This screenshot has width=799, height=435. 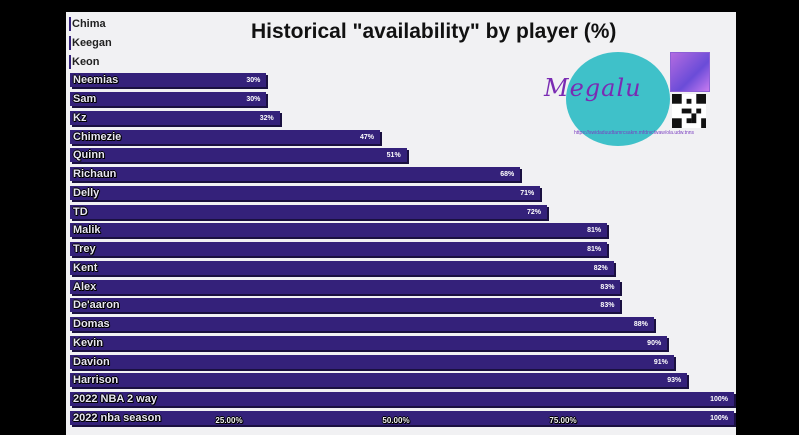 I want to click on qr-thumbnail-image, so click(x=690, y=72).